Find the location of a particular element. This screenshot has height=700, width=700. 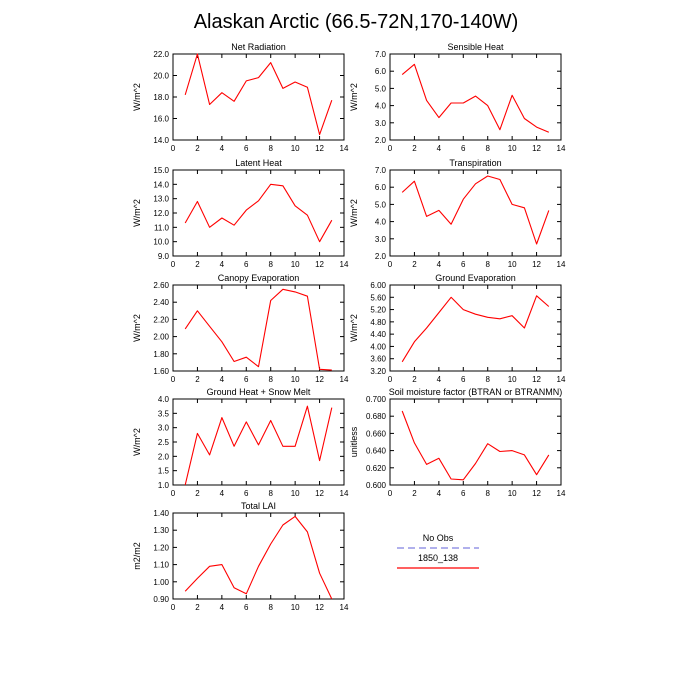

soil-moisture-factor-btran-or-btranmn-ytick-label: 0.680 is located at coordinates (376, 416).